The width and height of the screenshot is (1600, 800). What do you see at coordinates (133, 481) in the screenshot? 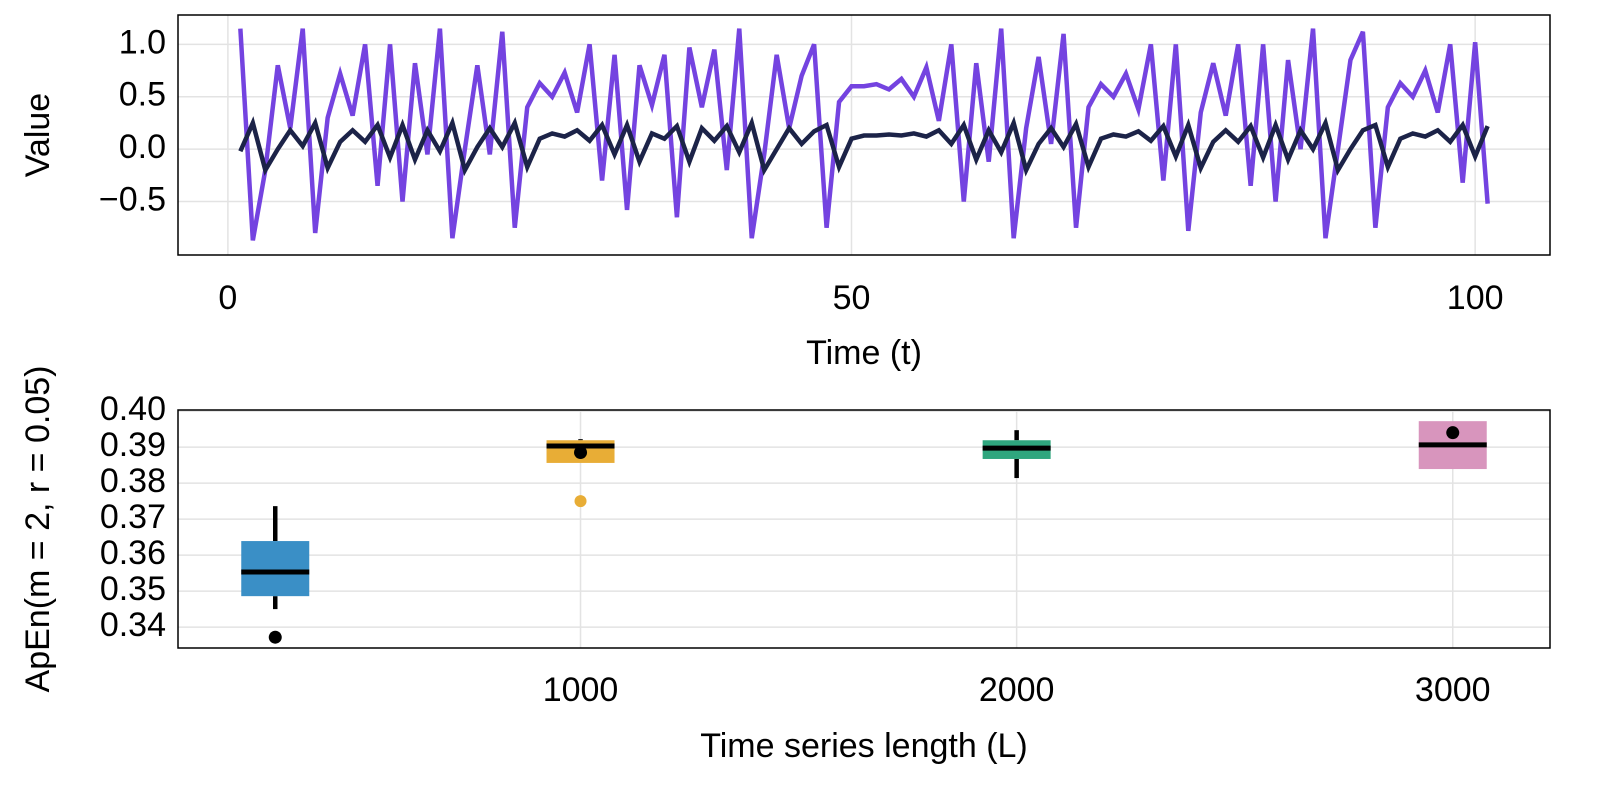
I see `y-tick-label: 0.38` at bounding box center [133, 481].